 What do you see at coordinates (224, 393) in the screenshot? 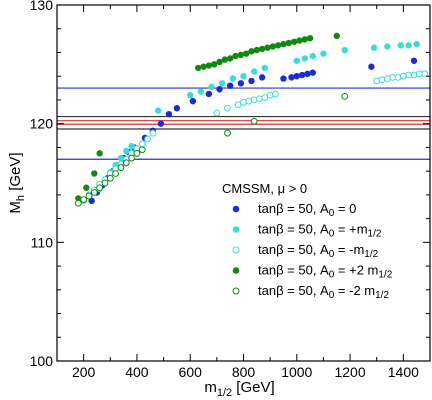
I see `x-axis-title-sub: 1/2` at bounding box center [224, 393].